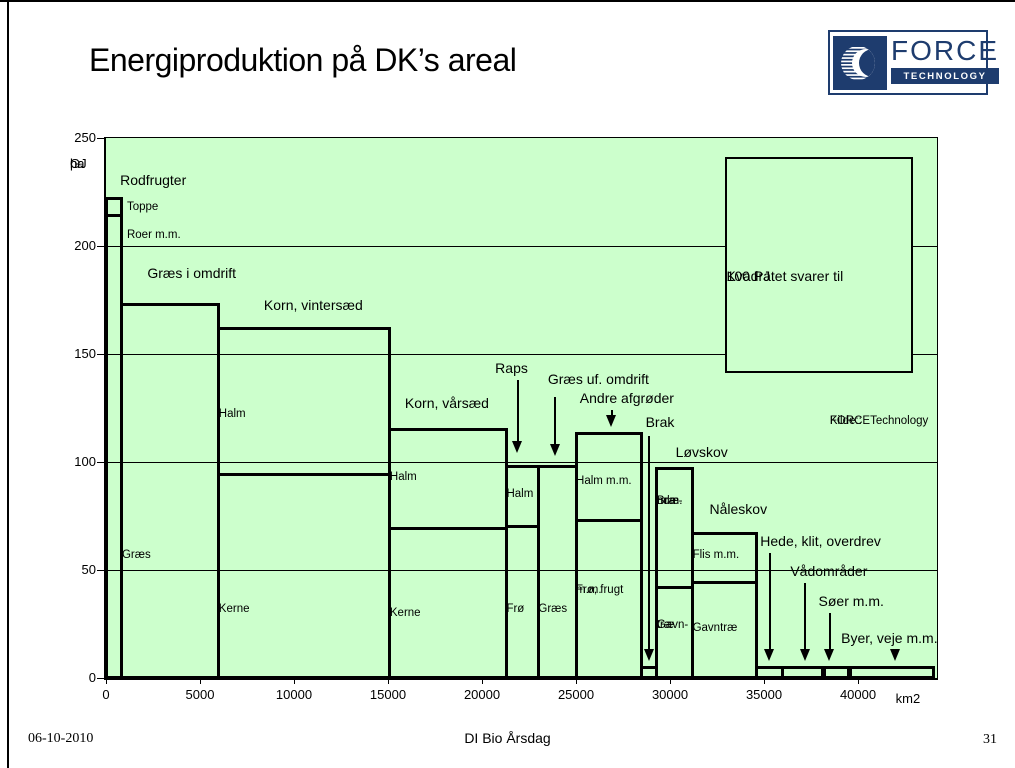  I want to click on footer-page-number: 31, so click(990, 739).